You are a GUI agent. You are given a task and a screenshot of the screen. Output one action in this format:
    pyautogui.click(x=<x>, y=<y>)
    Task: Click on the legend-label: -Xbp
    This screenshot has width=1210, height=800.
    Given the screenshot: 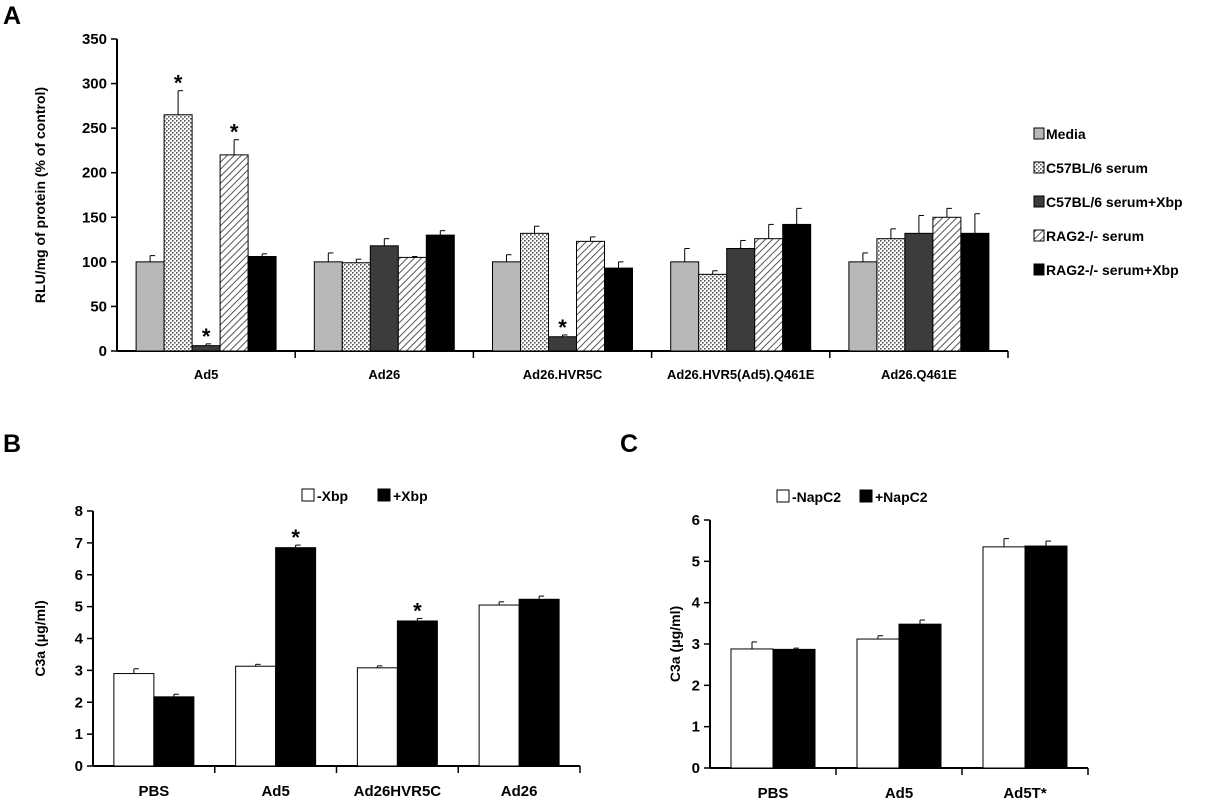 What is the action you would take?
    pyautogui.click(x=332, y=496)
    